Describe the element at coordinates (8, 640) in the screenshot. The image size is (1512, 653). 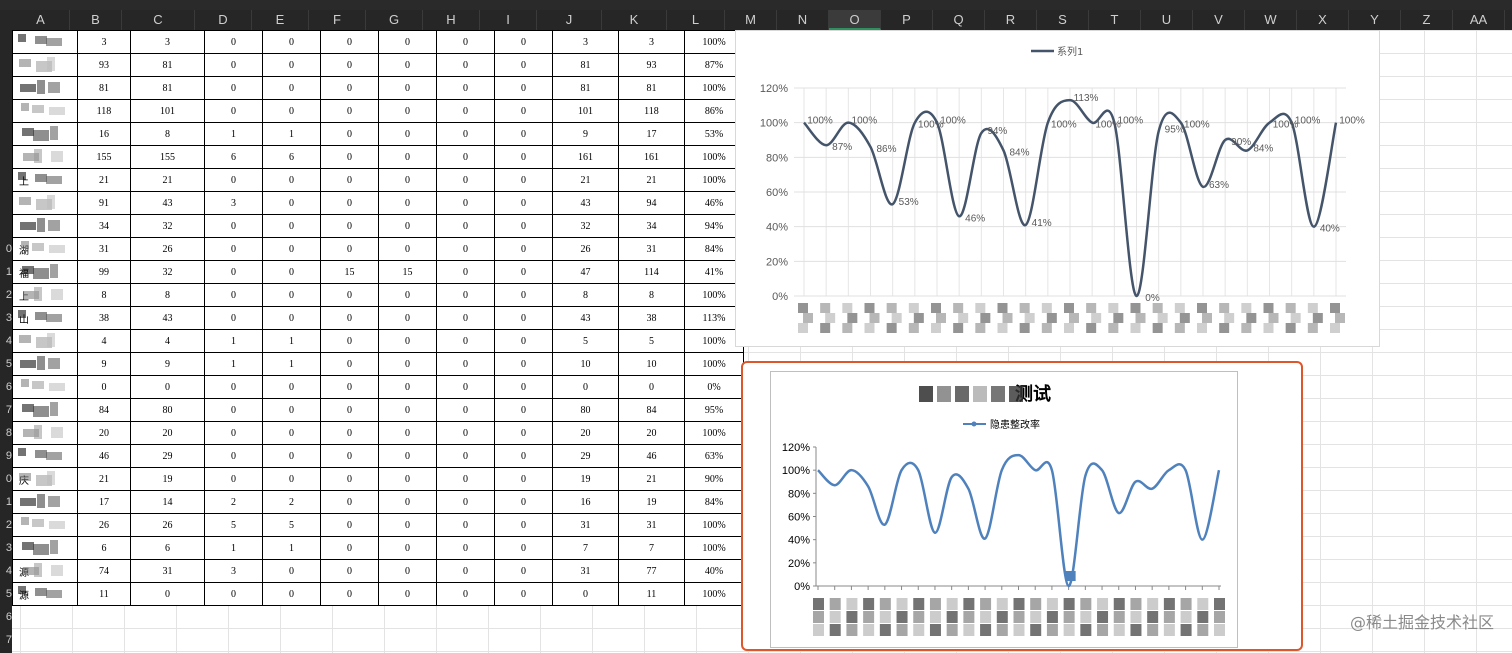
I see `row-header: 7` at that location.